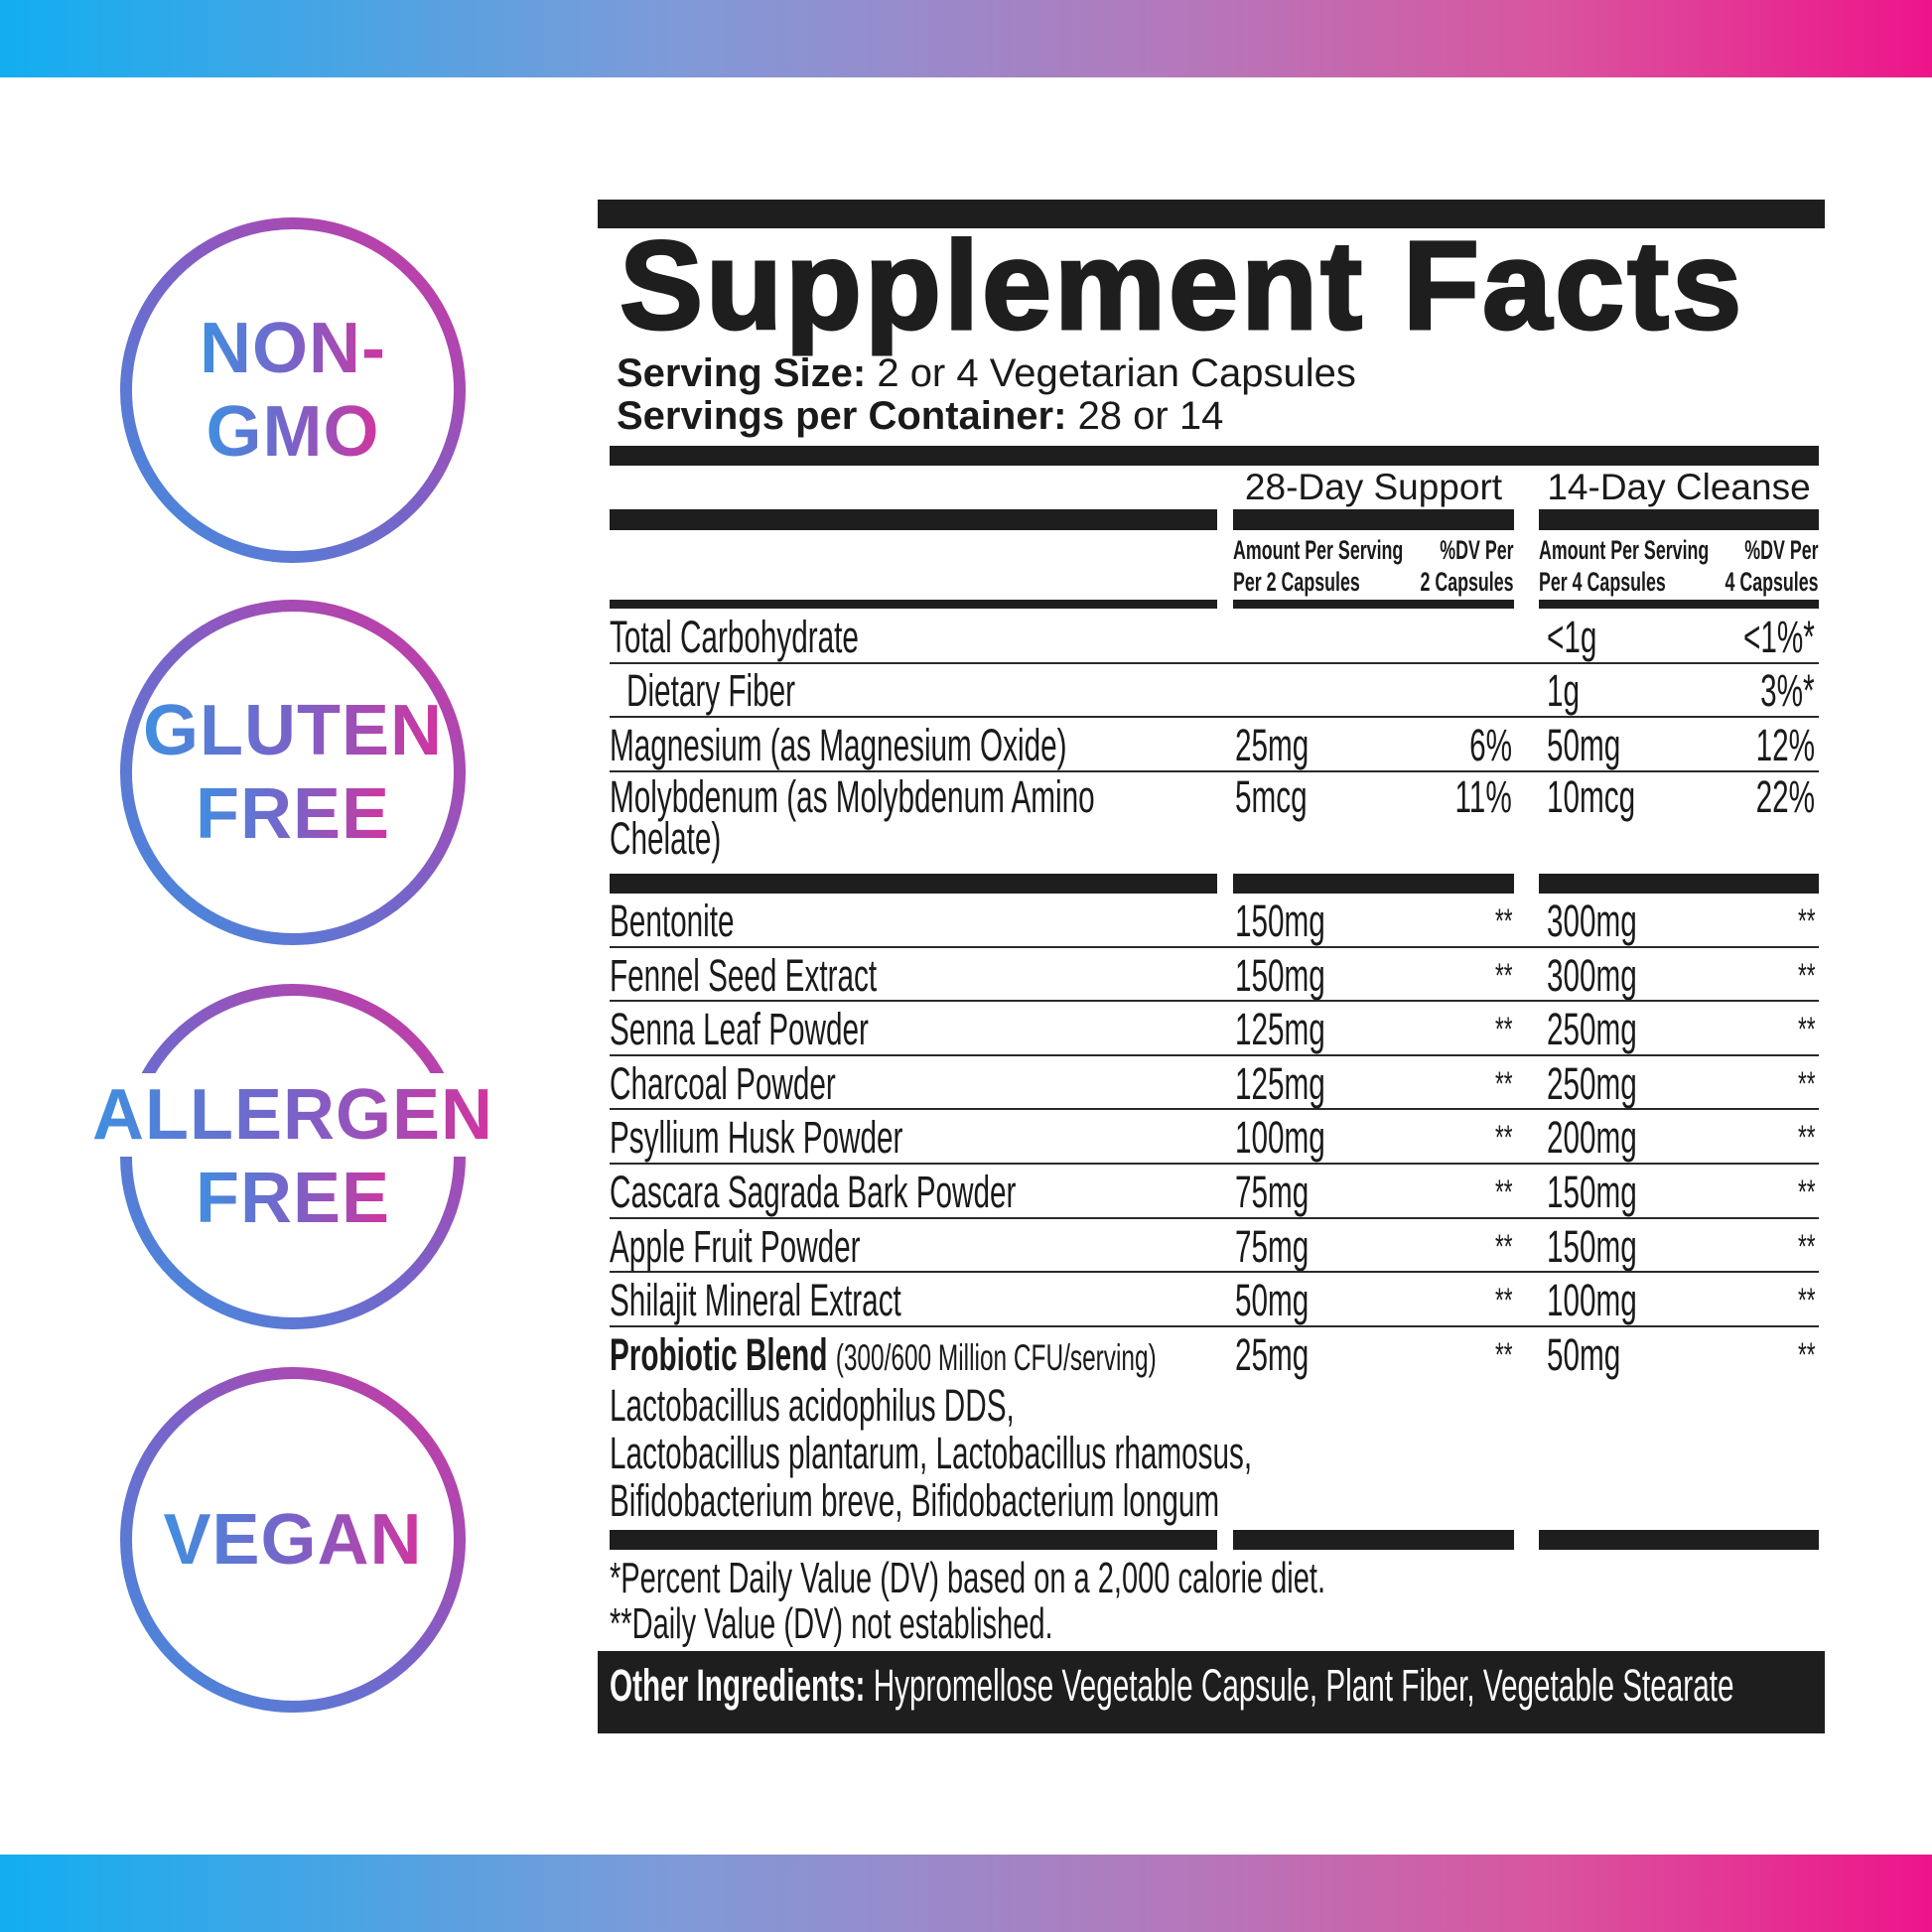 The height and width of the screenshot is (1932, 1932). Describe the element at coordinates (756, 1300) in the screenshot. I see `ingredient-name: Shilajit Mineral Extract` at that location.